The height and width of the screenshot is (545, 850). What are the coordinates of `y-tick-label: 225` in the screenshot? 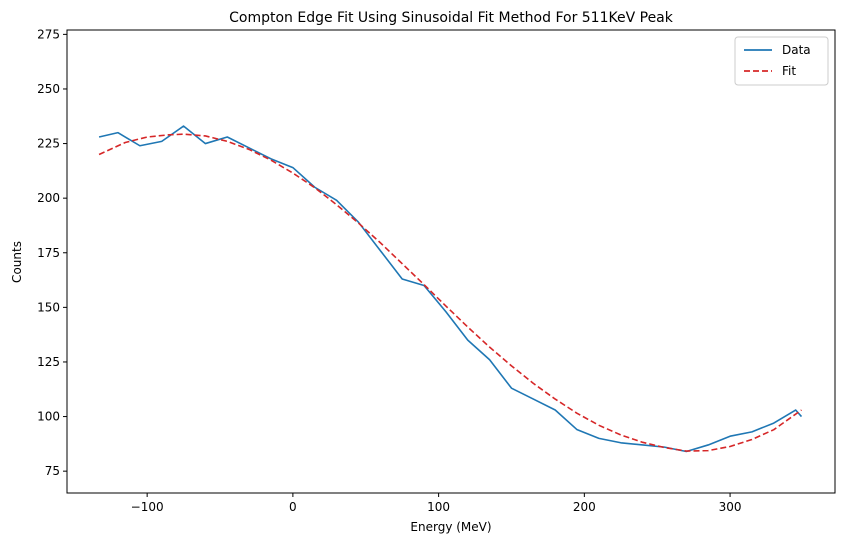 It's located at (48, 144).